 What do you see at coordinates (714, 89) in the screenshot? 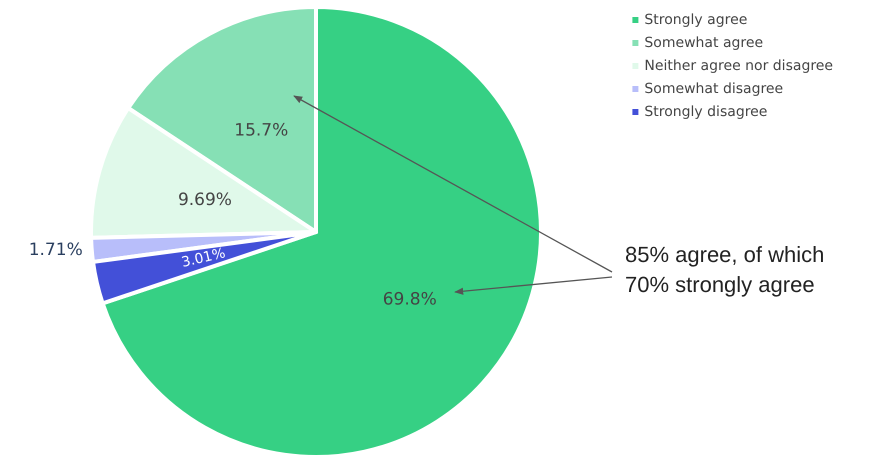
I see `legend-label: Somewhat disagree` at bounding box center [714, 89].